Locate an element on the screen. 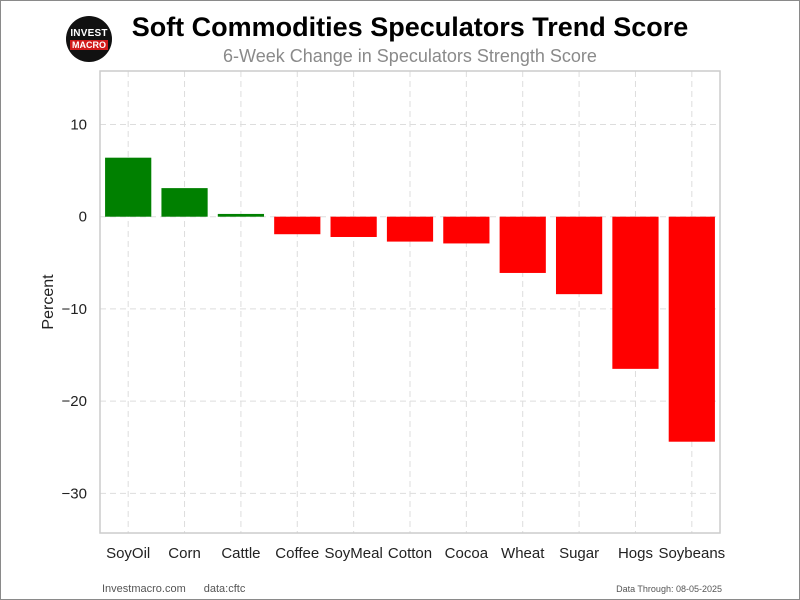 Image resolution: width=800 pixels, height=600 pixels. logo-text-top: INVEST is located at coordinates (89, 33).